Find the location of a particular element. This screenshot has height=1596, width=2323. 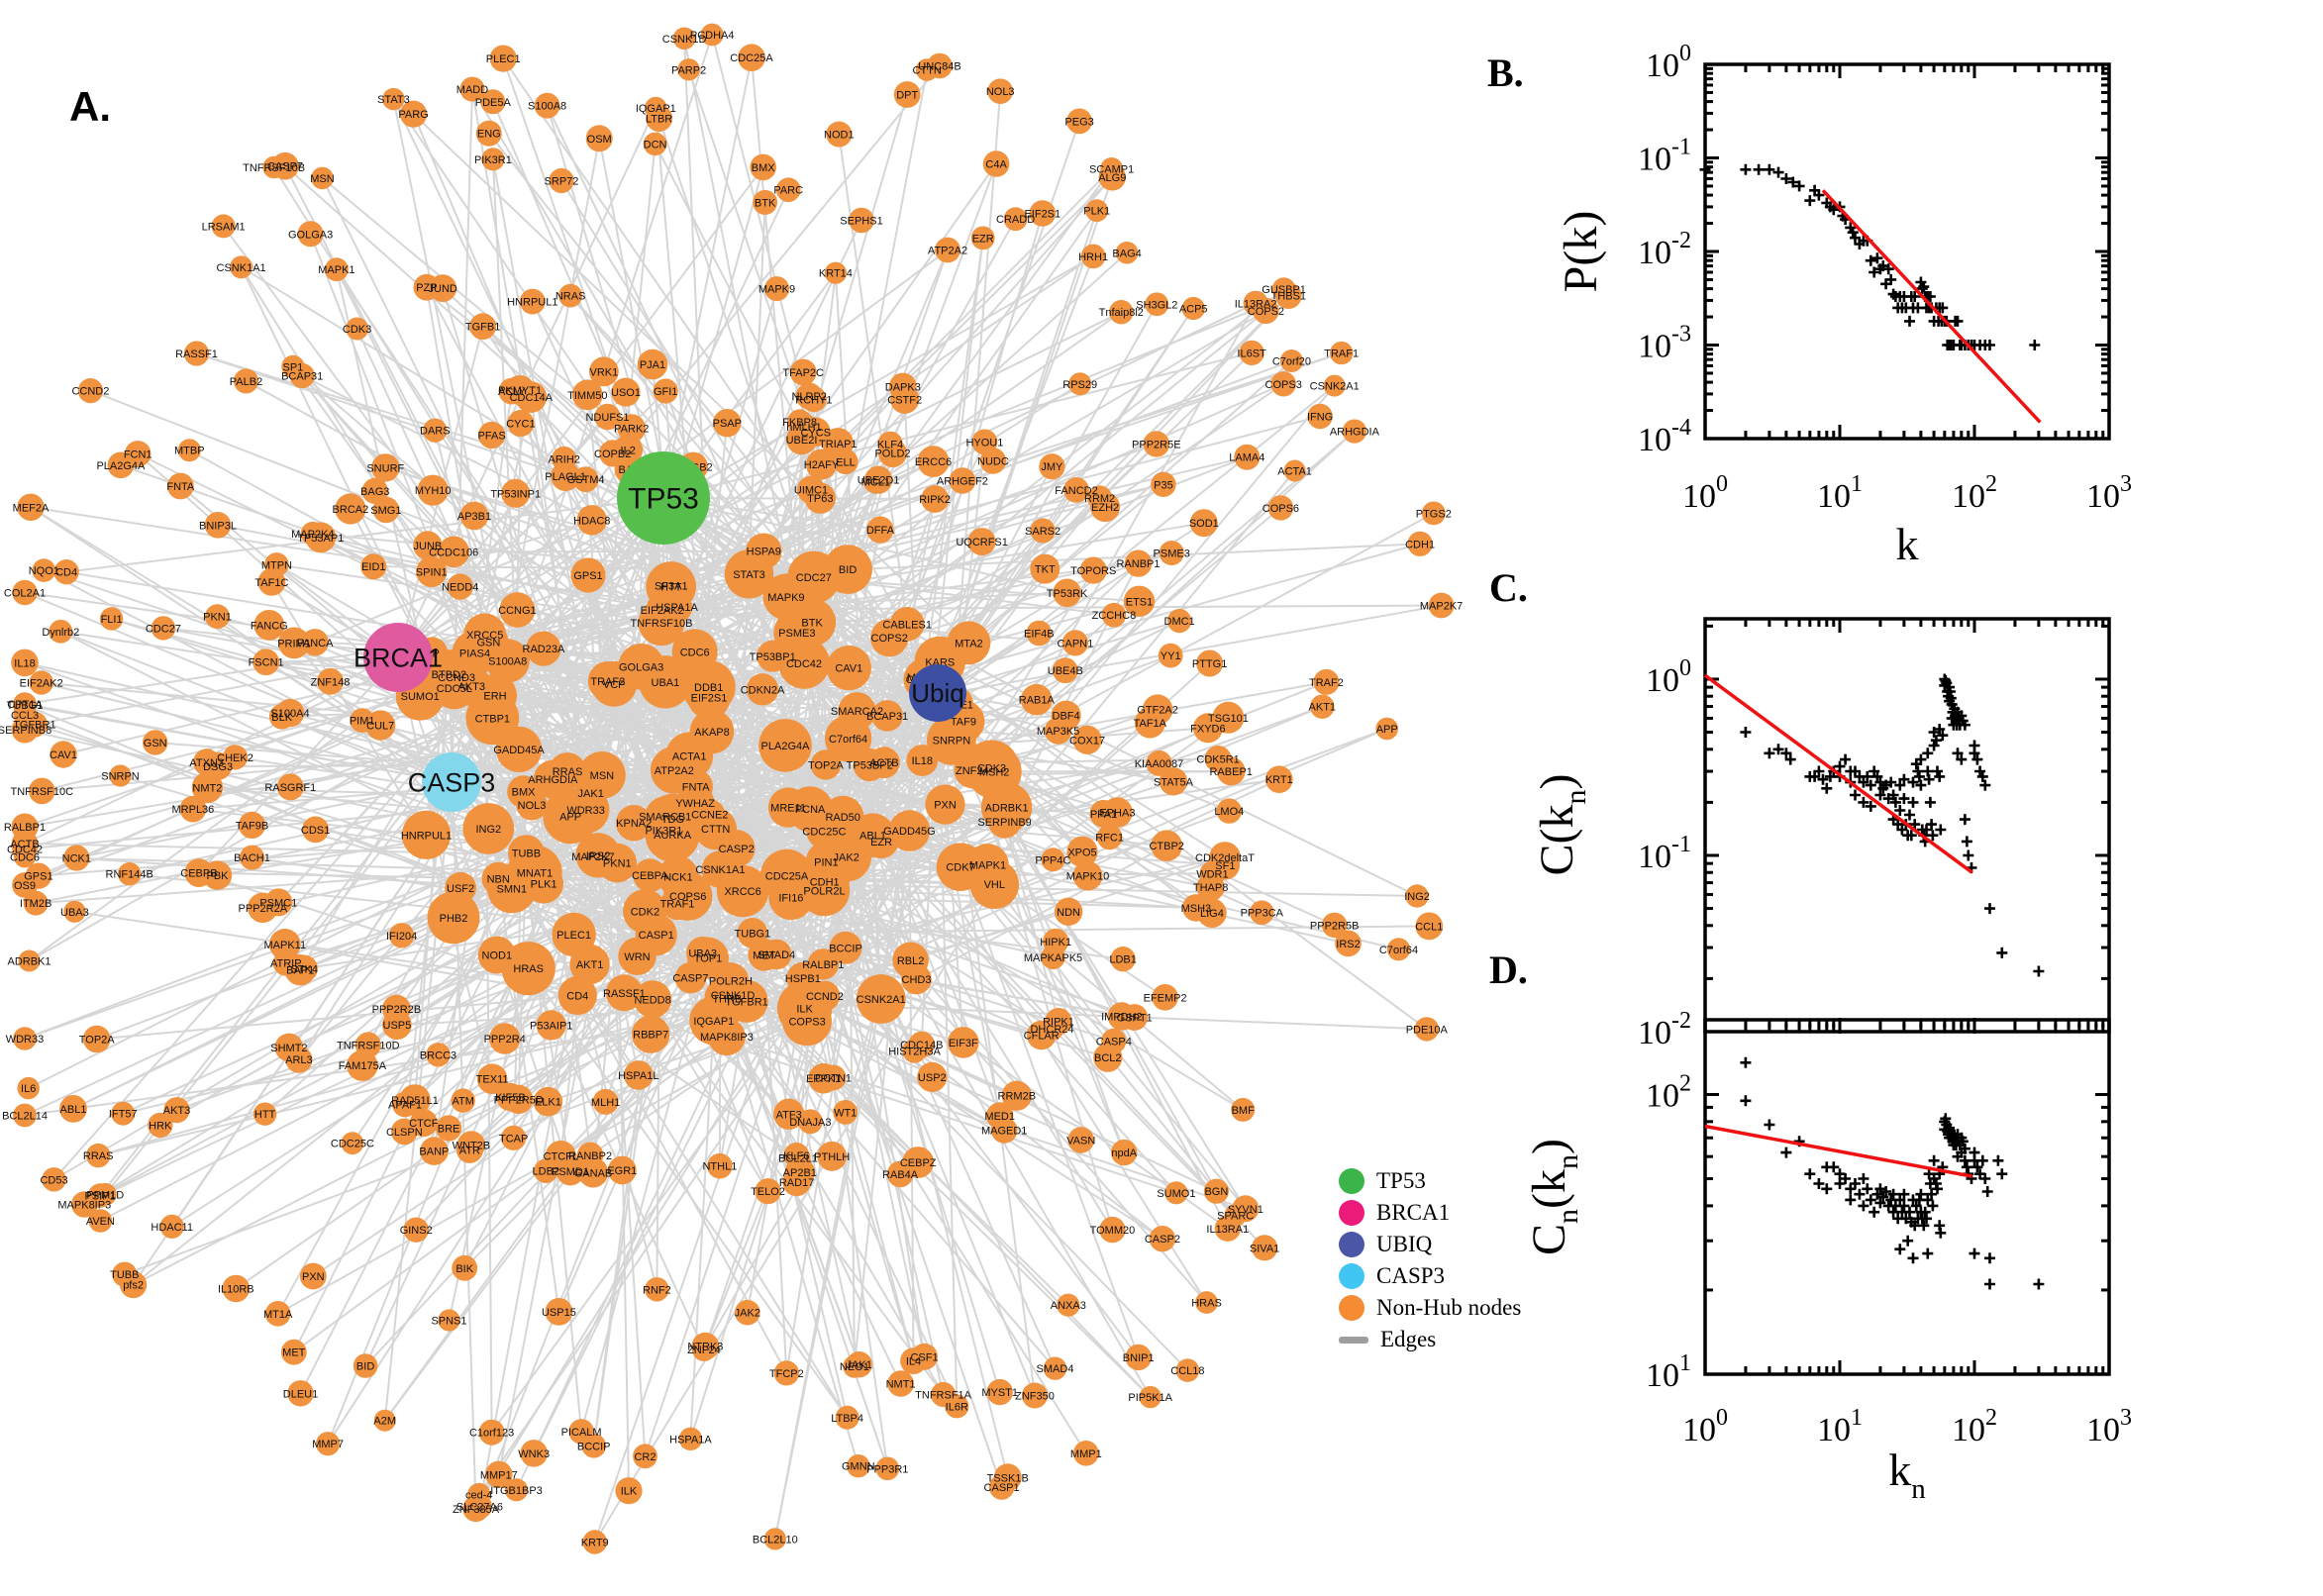

network-node-label: ING2 is located at coordinates (1417, 897).